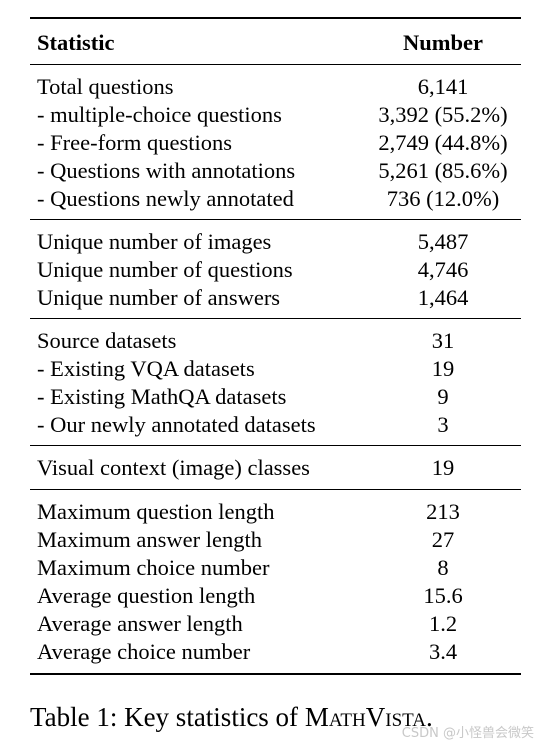 Image resolution: width=546 pixels, height=752 pixels. Describe the element at coordinates (176, 424) in the screenshot. I see `row-label: - Our newly annotated datasets` at that location.